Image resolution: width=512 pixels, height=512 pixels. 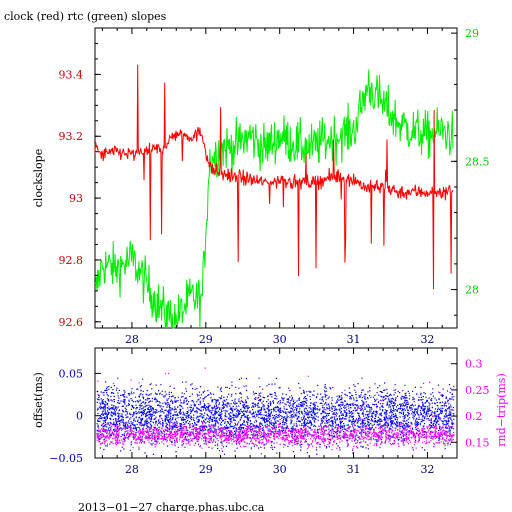 What do you see at coordinates (477, 442) in the screenshot?
I see `bottom-y2-tick-label: 0.15` at bounding box center [477, 442].